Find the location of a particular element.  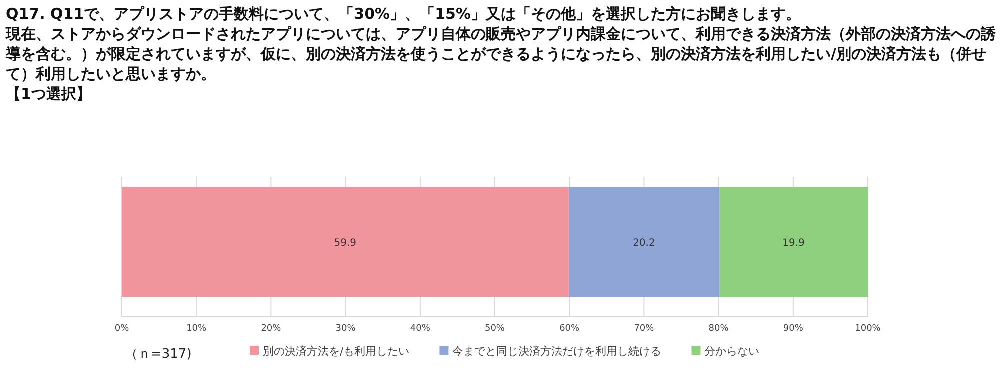

x-tick-label: 80% is located at coordinates (719, 329).